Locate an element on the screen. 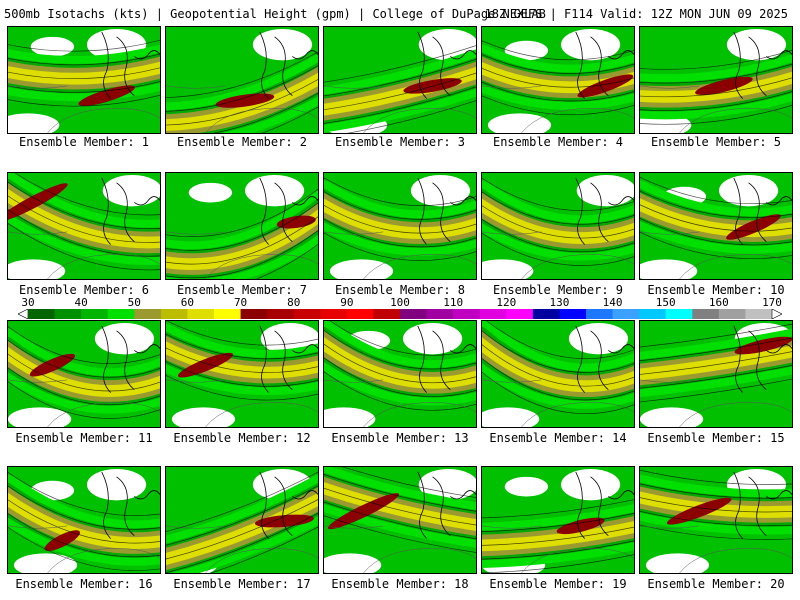 Image resolution: width=800 pixels, height=600 pixels. colorbar-tick-label: 160 is located at coordinates (718, 302).